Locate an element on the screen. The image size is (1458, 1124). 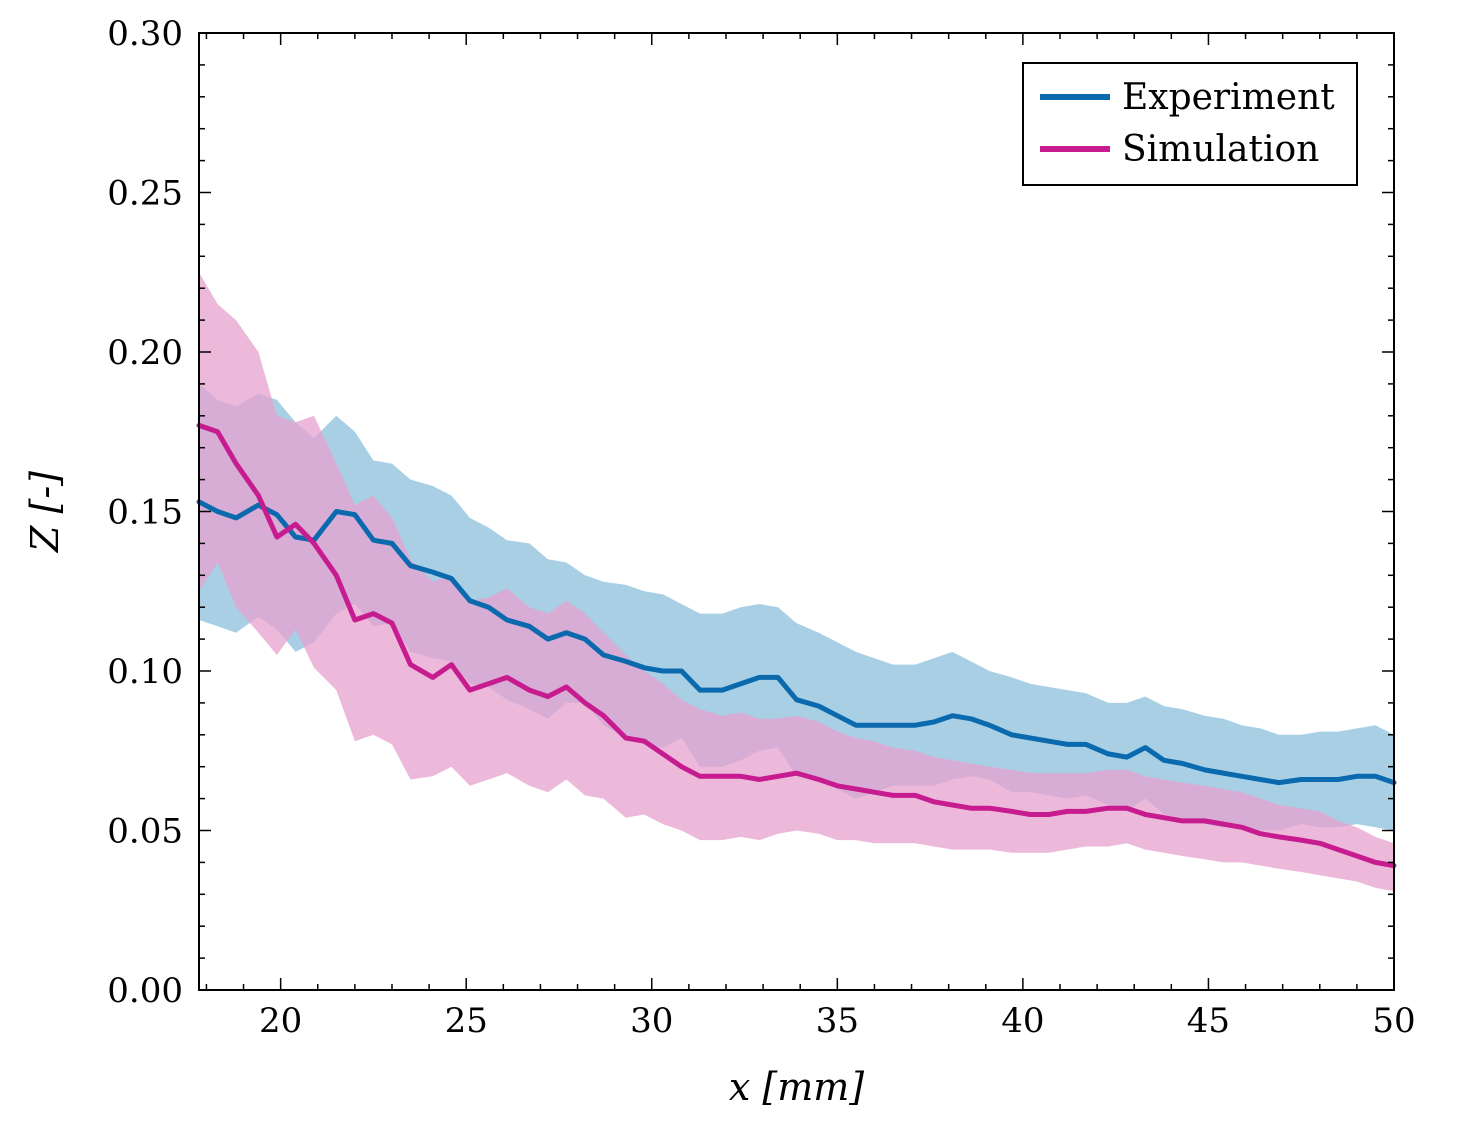
legend: Experiment Simulation is located at coordinates (1190, 124).